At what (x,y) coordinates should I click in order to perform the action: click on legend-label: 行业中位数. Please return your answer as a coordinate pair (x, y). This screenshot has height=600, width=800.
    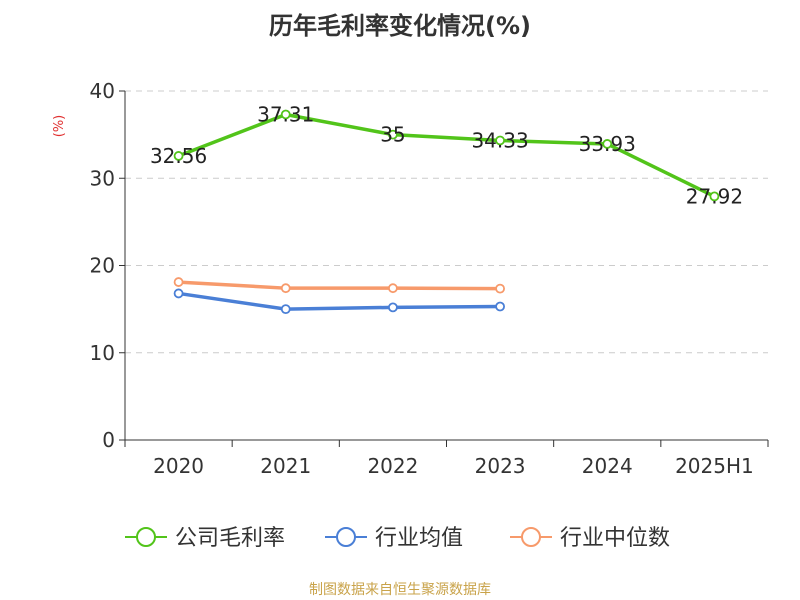
    Looking at the image, I should click on (615, 538).